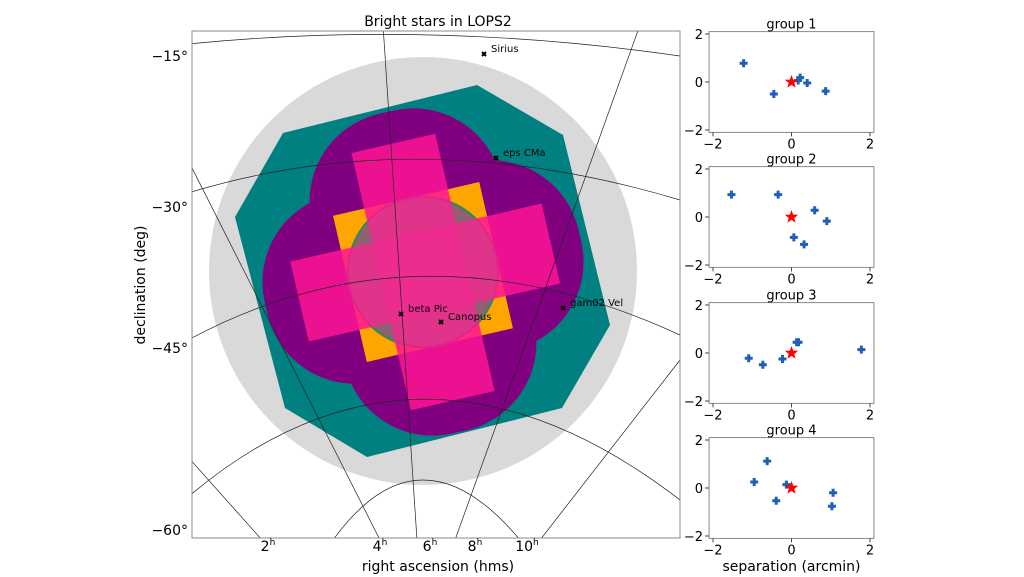 The height and width of the screenshot is (577, 1024). I want to click on y-tick-label: −60°, so click(169, 531).